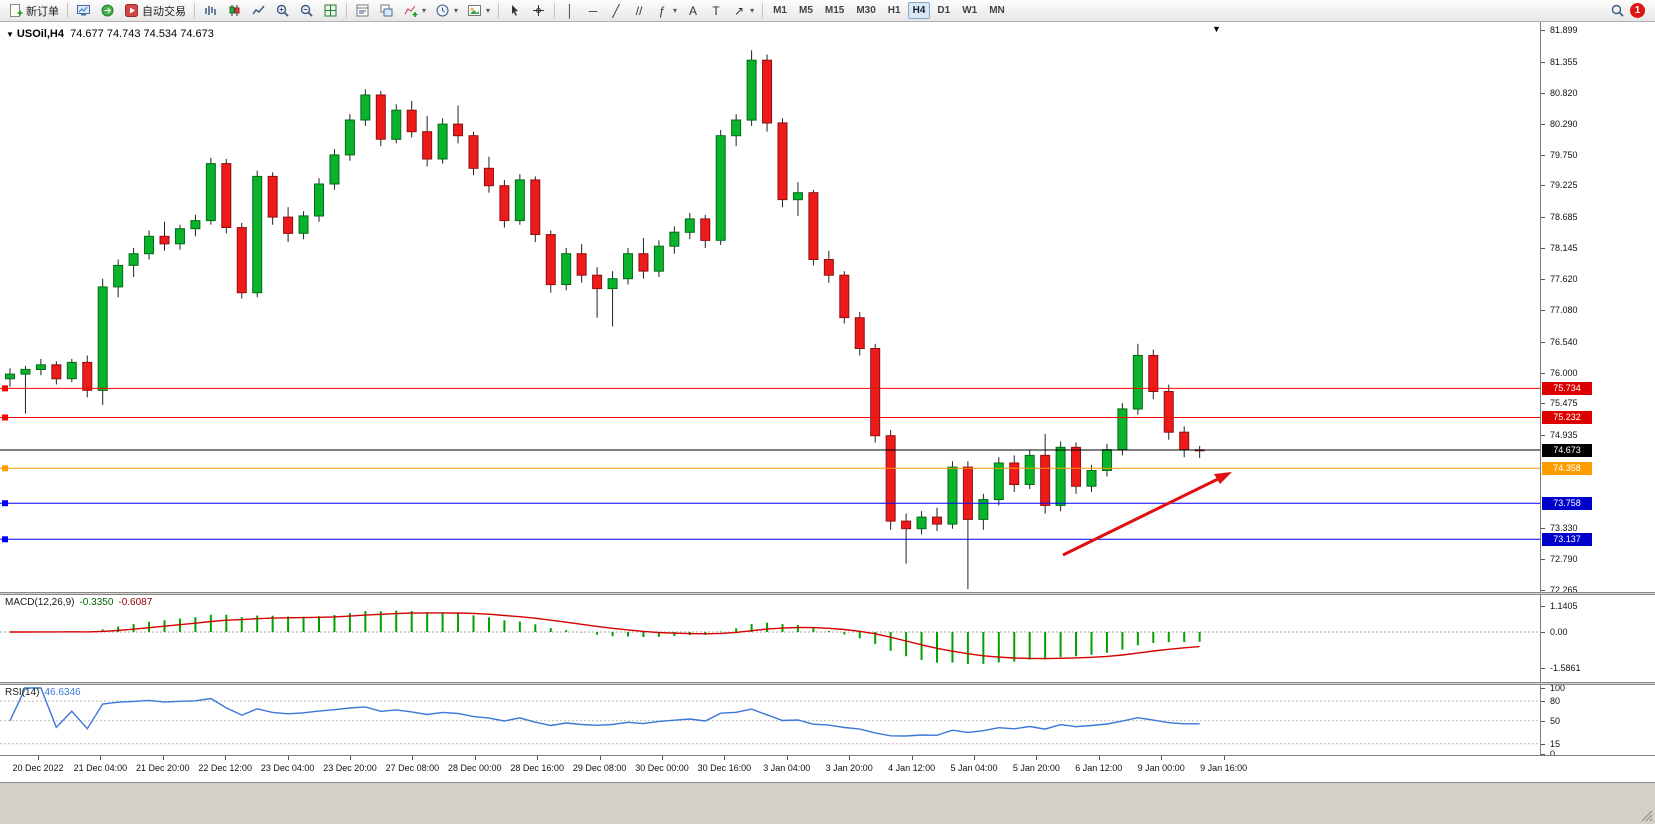 The height and width of the screenshot is (824, 1655). Describe the element at coordinates (330, 10) in the screenshot. I see `tile-windows-button` at that location.